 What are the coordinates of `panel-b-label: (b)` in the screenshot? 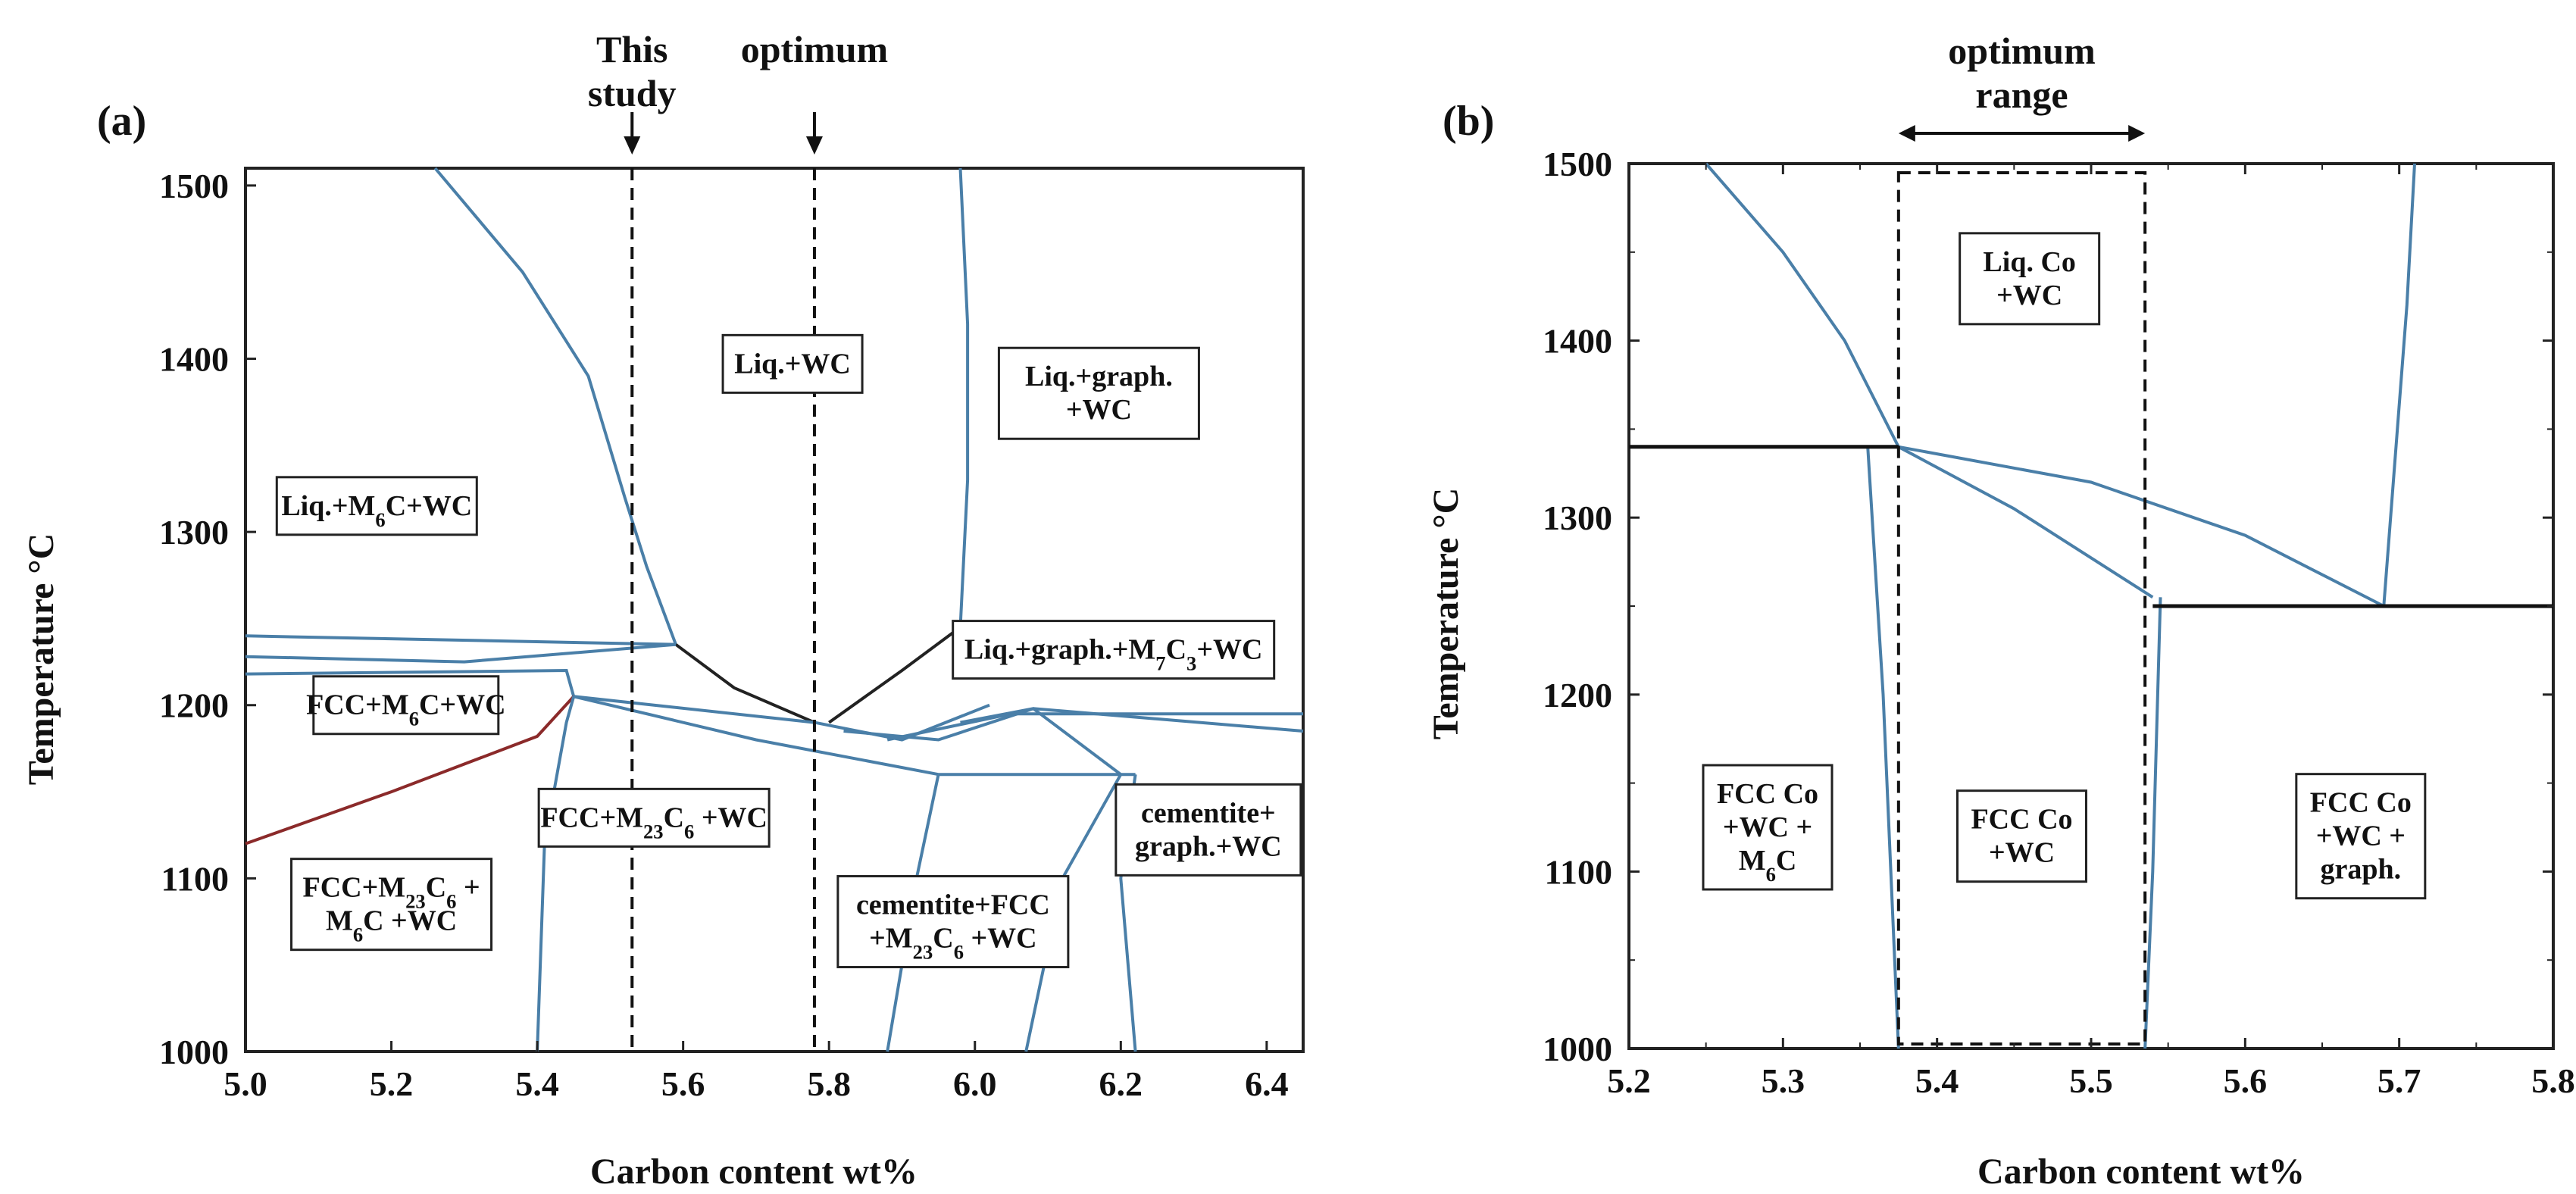 It's located at (1469, 121).